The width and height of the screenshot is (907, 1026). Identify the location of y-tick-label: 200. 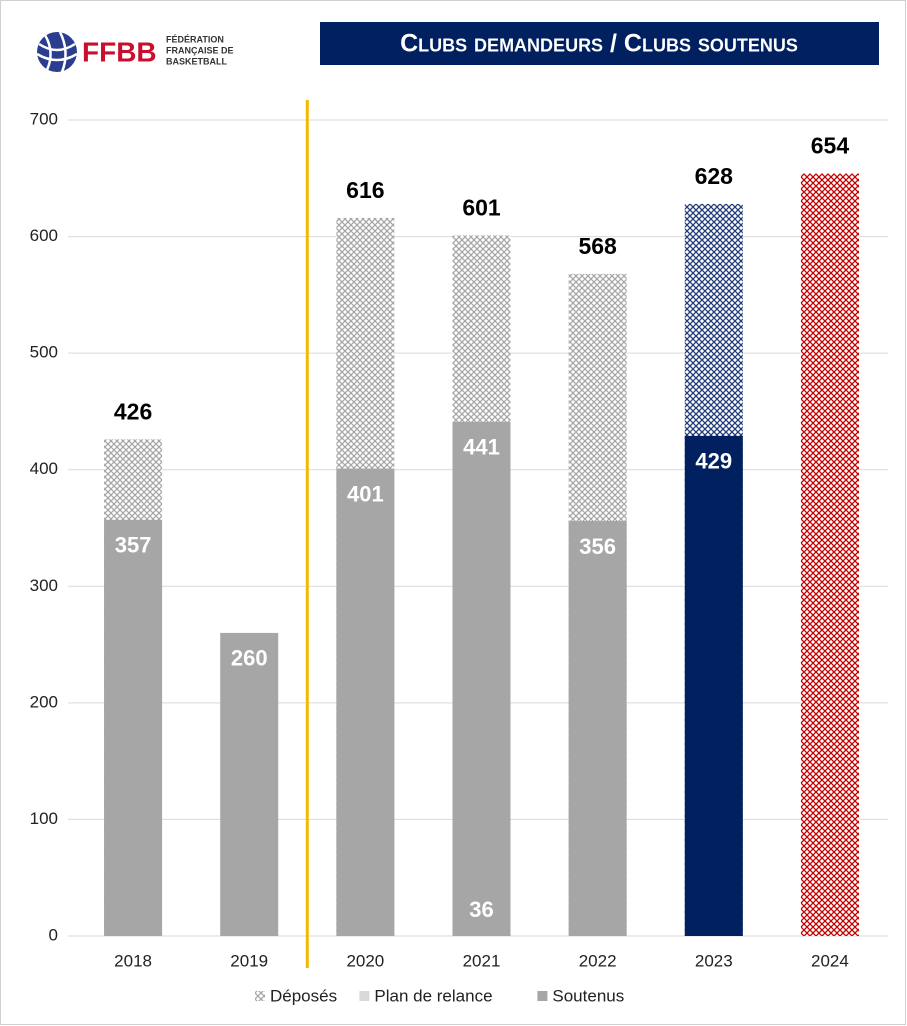
(44, 701).